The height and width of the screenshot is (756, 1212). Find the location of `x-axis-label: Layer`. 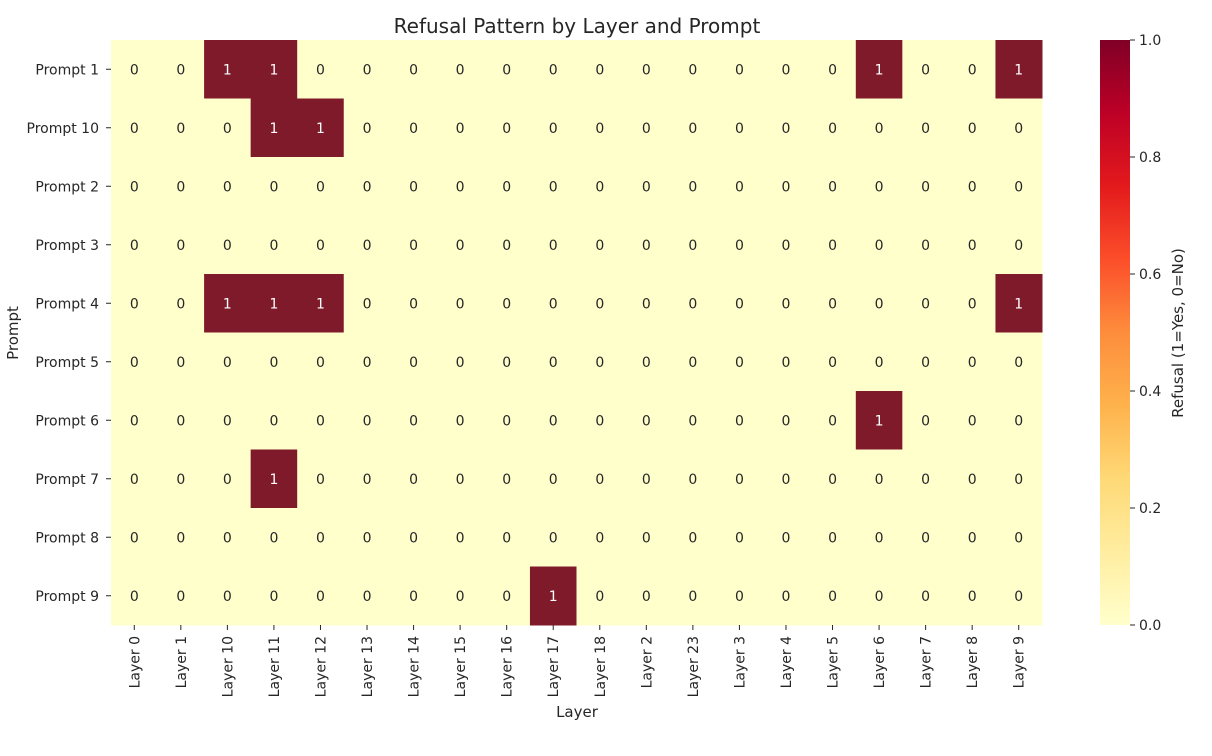

x-axis-label: Layer is located at coordinates (577, 712).